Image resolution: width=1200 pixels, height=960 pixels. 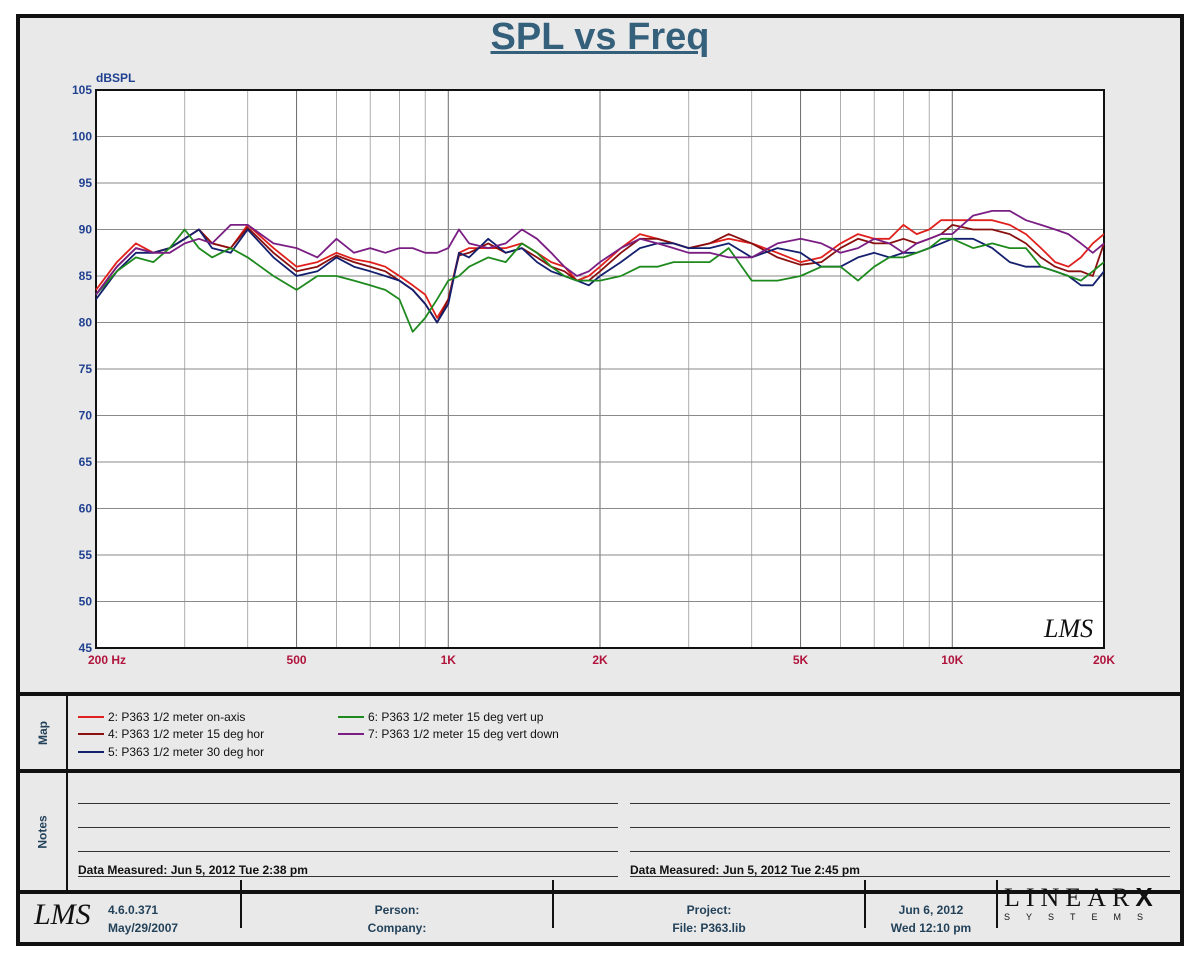 What do you see at coordinates (1082, 917) in the screenshot?
I see `linearx-subtitle: SYSTEMS` at bounding box center [1082, 917].